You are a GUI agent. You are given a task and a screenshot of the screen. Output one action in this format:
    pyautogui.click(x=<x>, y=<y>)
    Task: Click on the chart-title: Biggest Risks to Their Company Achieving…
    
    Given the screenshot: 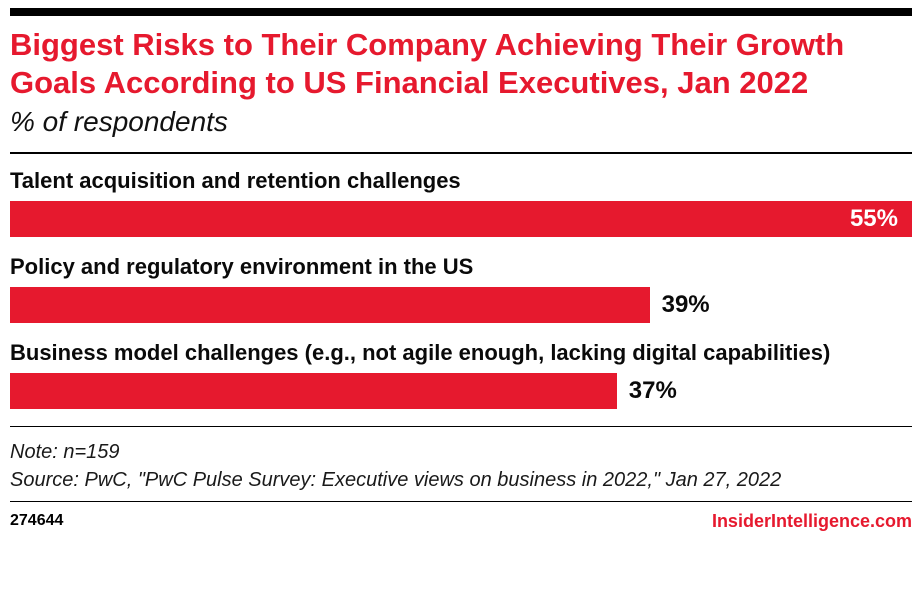 What is the action you would take?
    pyautogui.click(x=427, y=63)
    